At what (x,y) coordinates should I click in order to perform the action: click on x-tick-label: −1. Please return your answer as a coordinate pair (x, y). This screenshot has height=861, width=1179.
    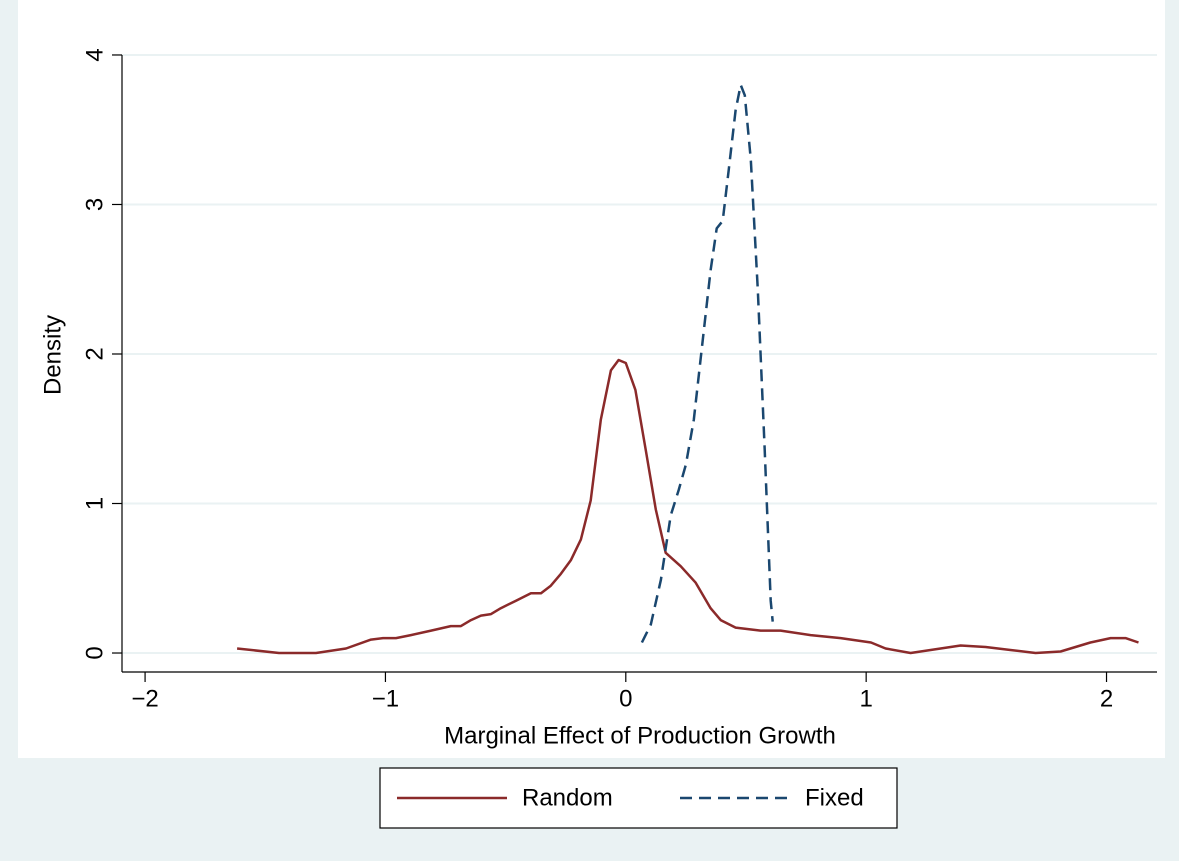
    Looking at the image, I should click on (385, 698).